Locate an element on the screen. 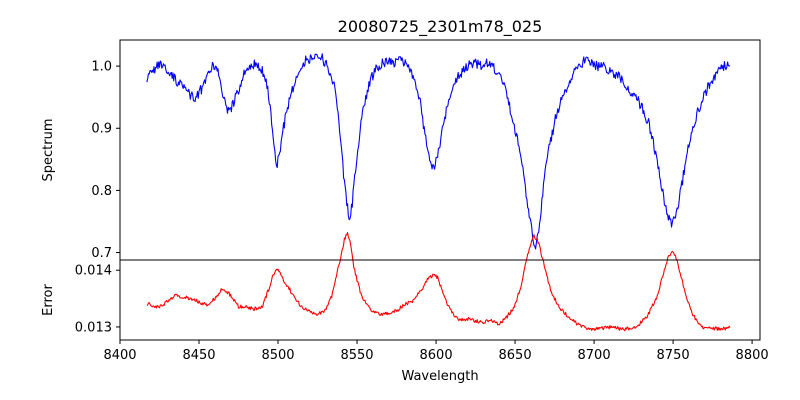  x-axis-label: Wavelength is located at coordinates (439, 376).